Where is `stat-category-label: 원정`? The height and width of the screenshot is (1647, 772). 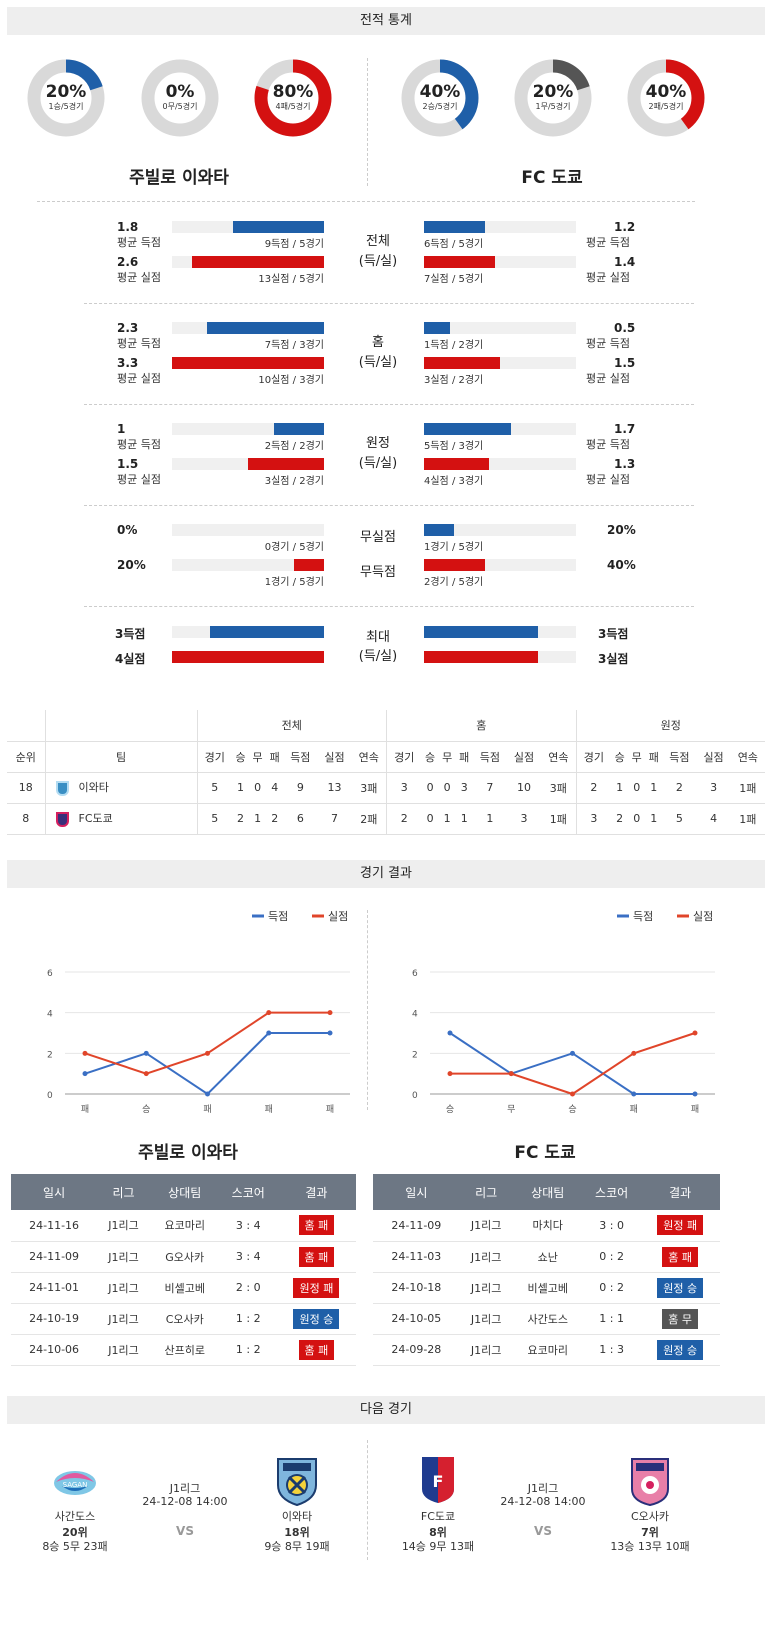
stat-category-label: 원정 is located at coordinates (378, 443).